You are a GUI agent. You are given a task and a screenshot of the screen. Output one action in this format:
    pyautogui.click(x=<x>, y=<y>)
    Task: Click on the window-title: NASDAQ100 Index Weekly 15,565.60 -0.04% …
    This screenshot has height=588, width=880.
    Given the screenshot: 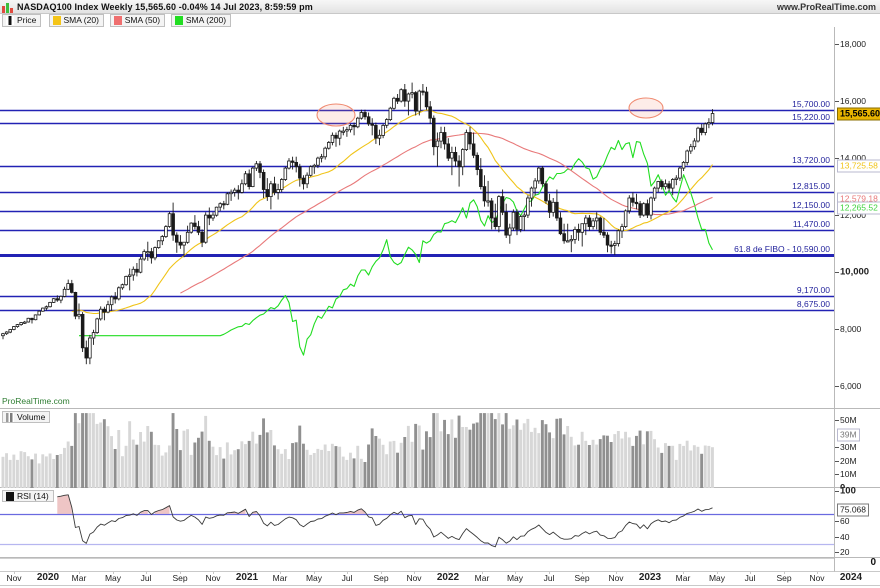 What is the action you would take?
    pyautogui.click(x=165, y=7)
    